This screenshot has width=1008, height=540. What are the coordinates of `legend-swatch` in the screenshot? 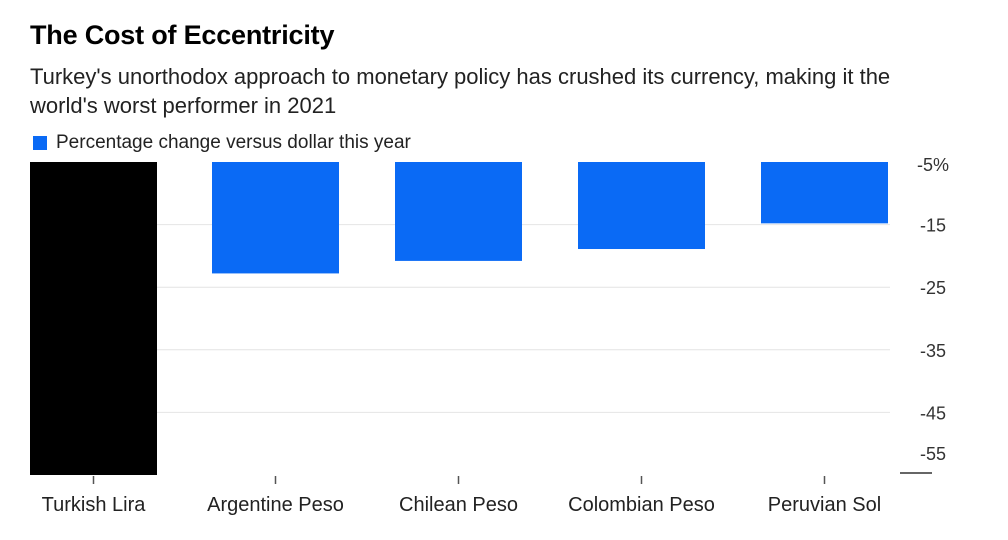 It's located at (40, 143).